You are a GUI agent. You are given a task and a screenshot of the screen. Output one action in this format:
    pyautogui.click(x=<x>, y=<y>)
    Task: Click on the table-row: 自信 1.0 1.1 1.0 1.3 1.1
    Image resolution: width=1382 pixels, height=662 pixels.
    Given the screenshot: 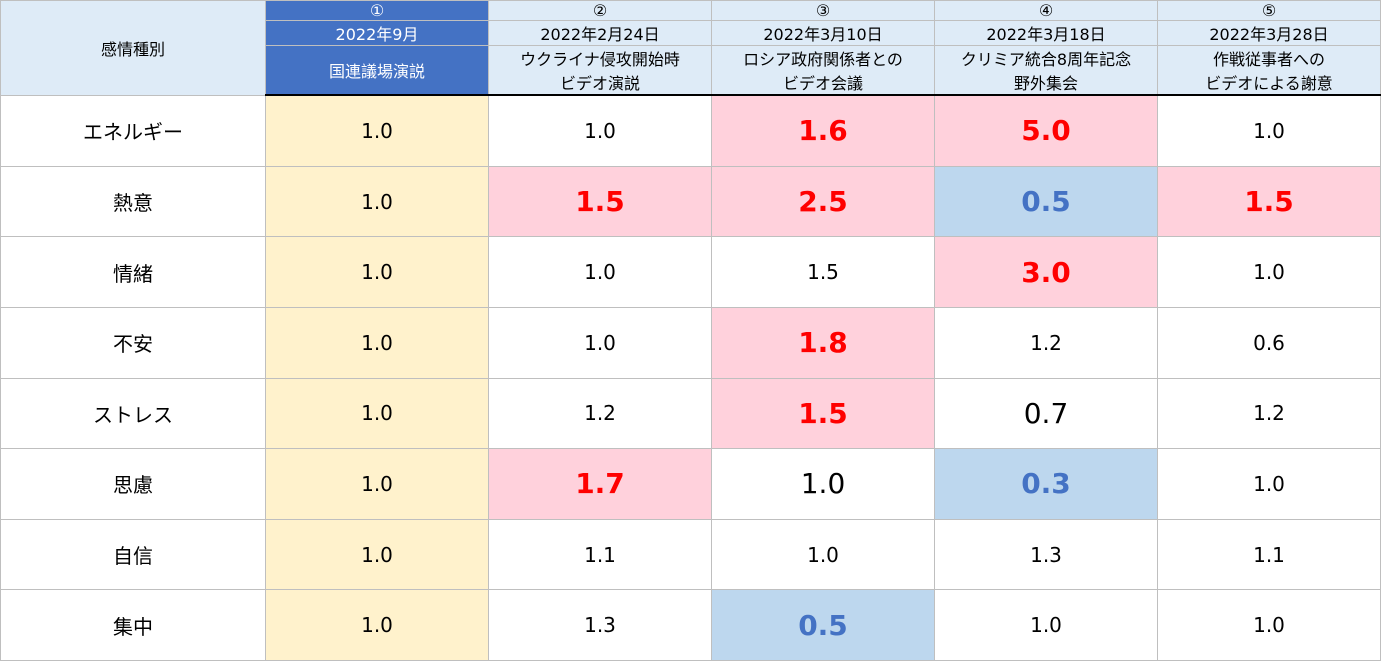 What is the action you would take?
    pyautogui.click(x=690, y=554)
    